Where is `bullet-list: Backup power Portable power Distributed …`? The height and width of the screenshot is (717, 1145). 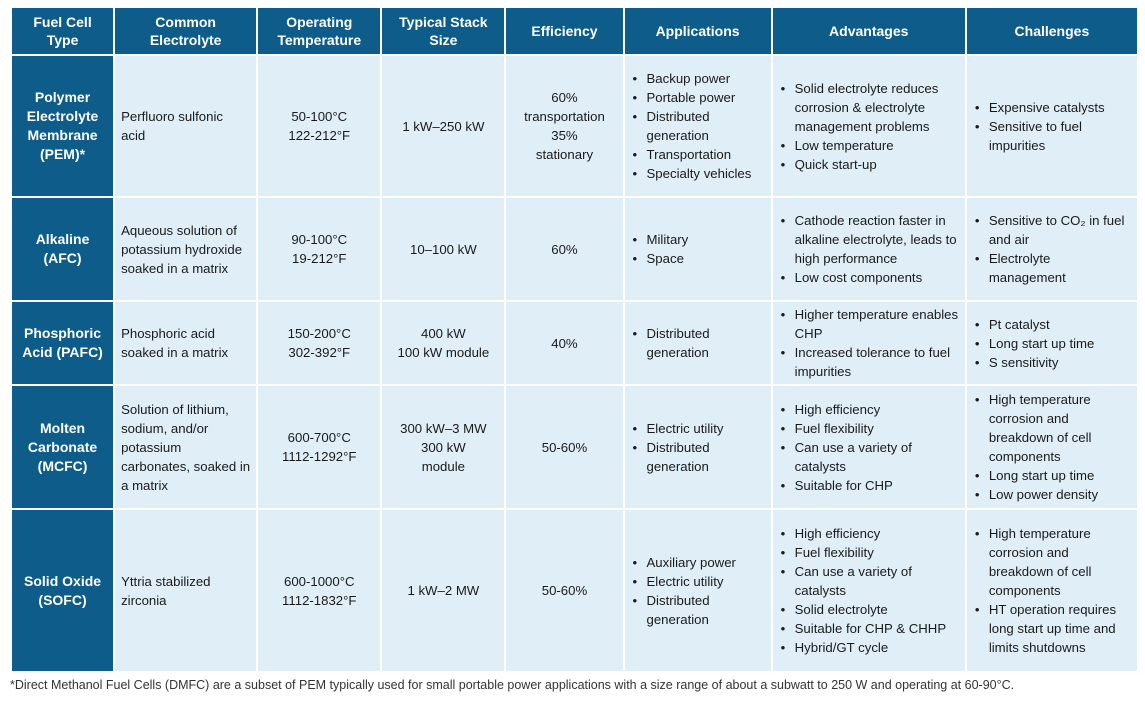
bullet-list: Backup power Portable power Distributed … is located at coordinates (698, 126).